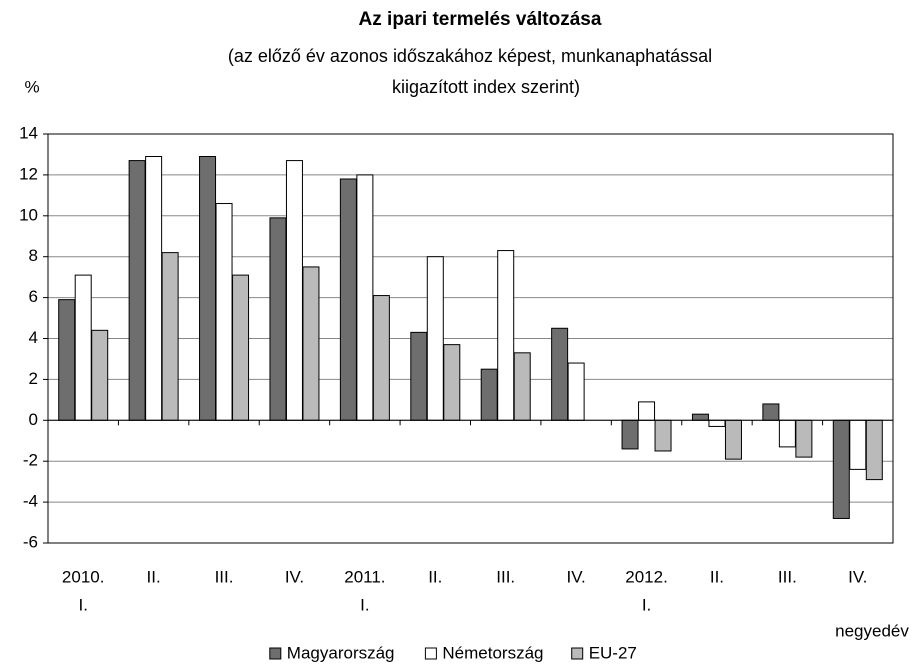 Image resolution: width=912 pixels, height=665 pixels. What do you see at coordinates (872, 630) in the screenshot?
I see `x-axis-label: negyedév` at bounding box center [872, 630].